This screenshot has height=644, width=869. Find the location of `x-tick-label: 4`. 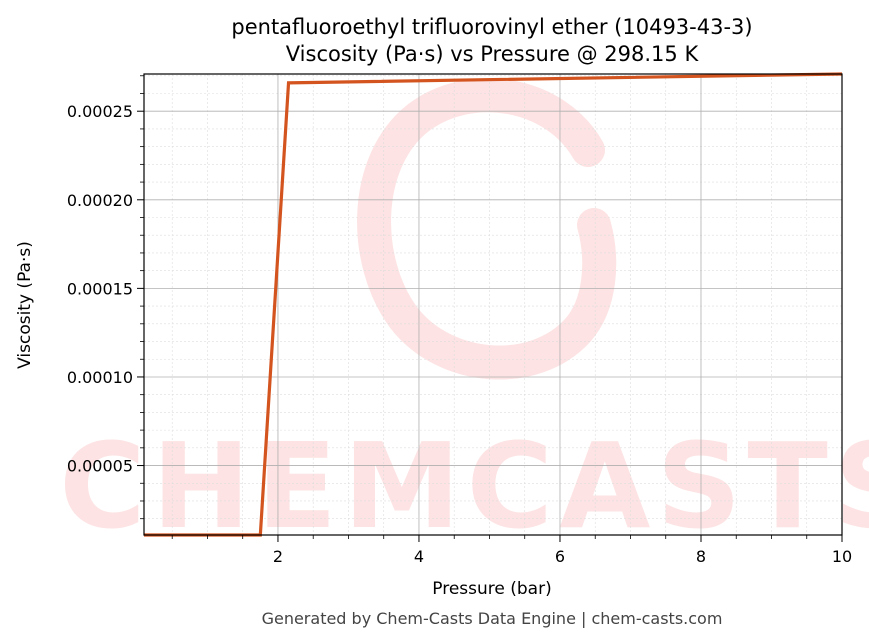

x-tick-label: 4 is located at coordinates (419, 556).